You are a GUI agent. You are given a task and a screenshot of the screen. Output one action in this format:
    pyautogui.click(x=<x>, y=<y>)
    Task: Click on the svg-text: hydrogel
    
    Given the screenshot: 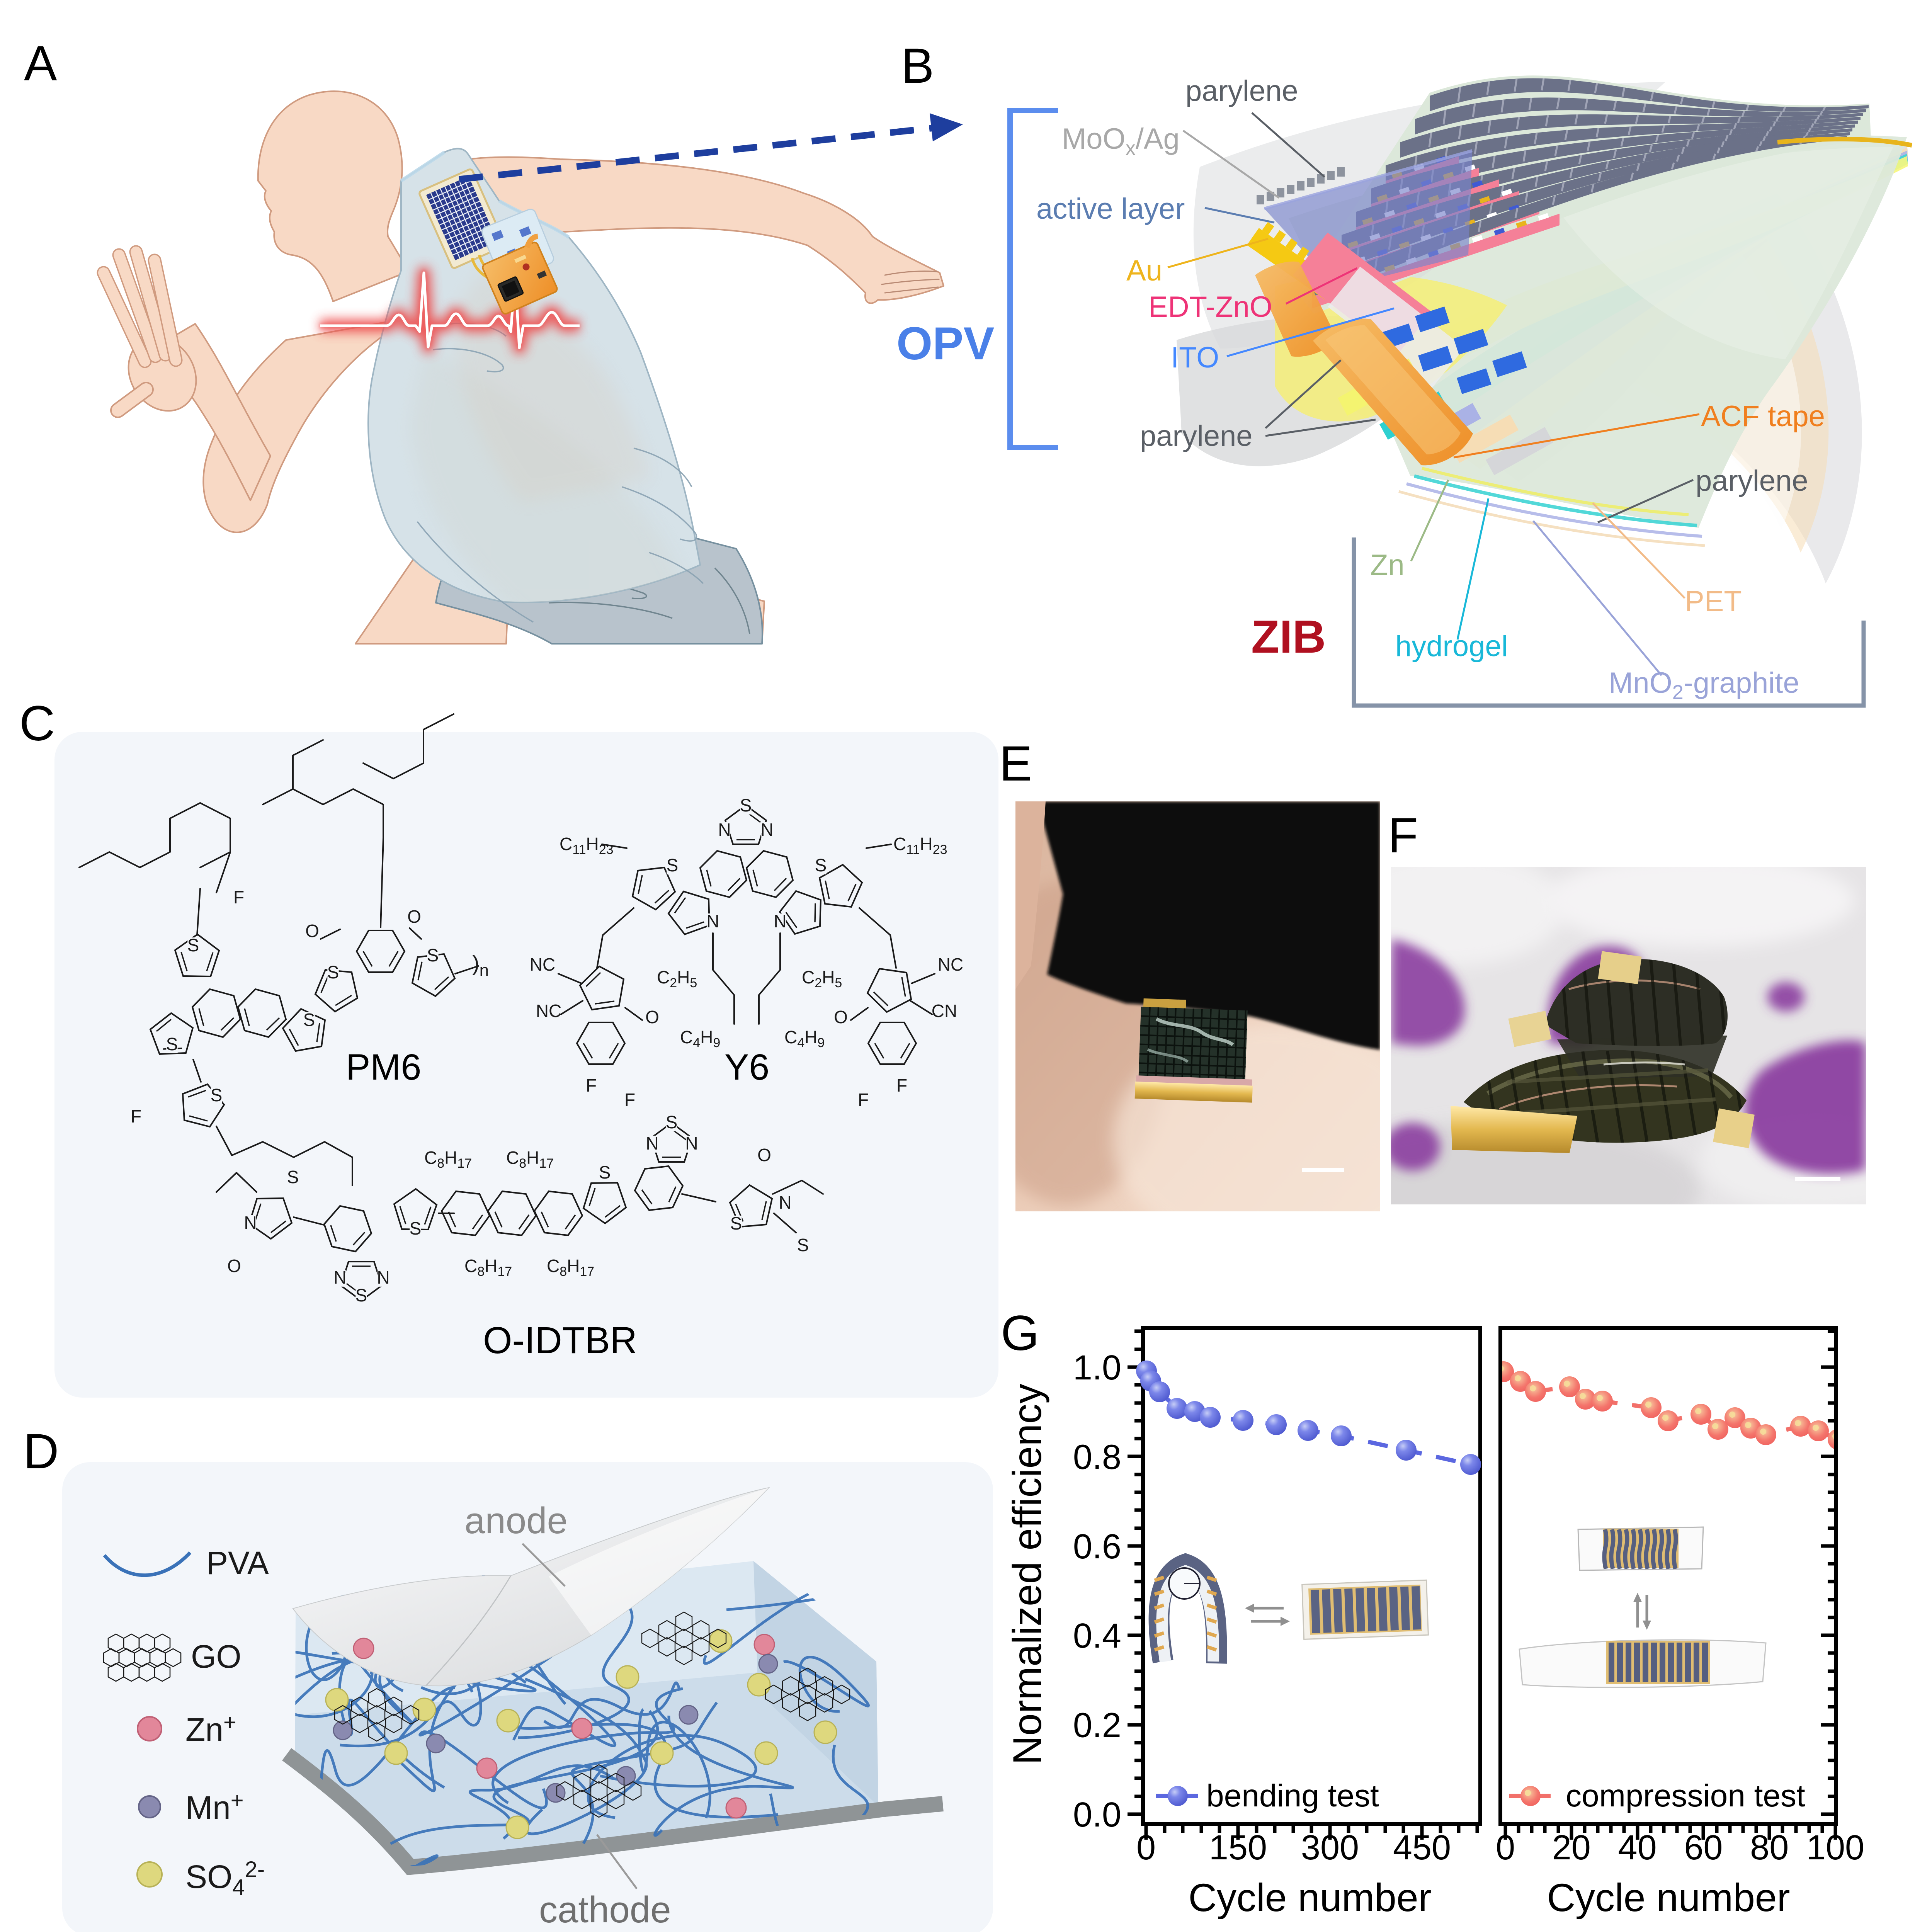 What is the action you would take?
    pyautogui.click(x=1452, y=646)
    